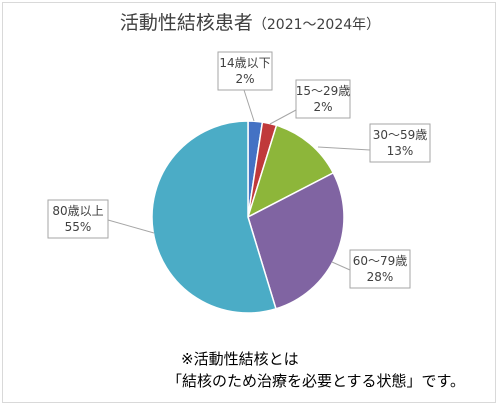 This screenshot has width=500, height=407. Describe the element at coordinates (400, 135) in the screenshot. I see `data-label-category: 30～59歳` at that location.